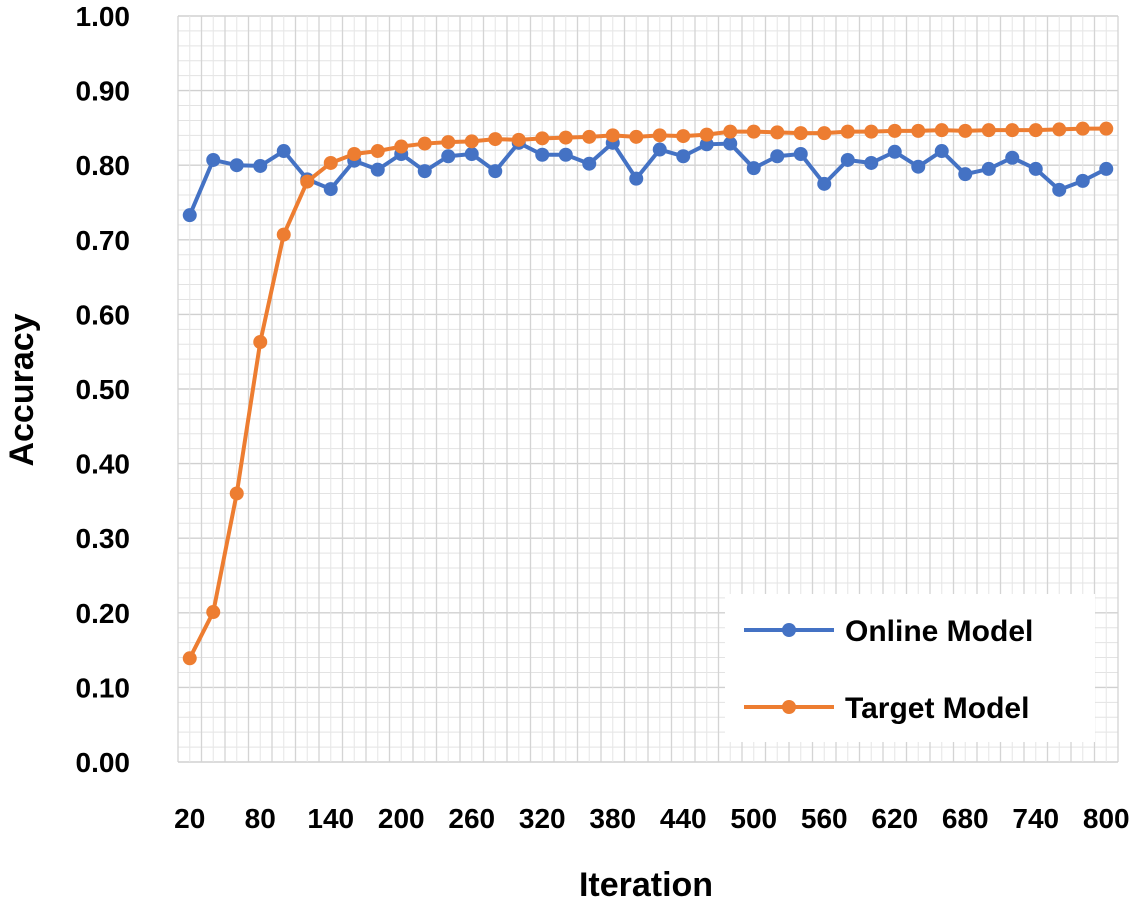 The width and height of the screenshot is (1139, 898). Describe the element at coordinates (22, 389) in the screenshot. I see `y-axis-title: Accuracy` at that location.